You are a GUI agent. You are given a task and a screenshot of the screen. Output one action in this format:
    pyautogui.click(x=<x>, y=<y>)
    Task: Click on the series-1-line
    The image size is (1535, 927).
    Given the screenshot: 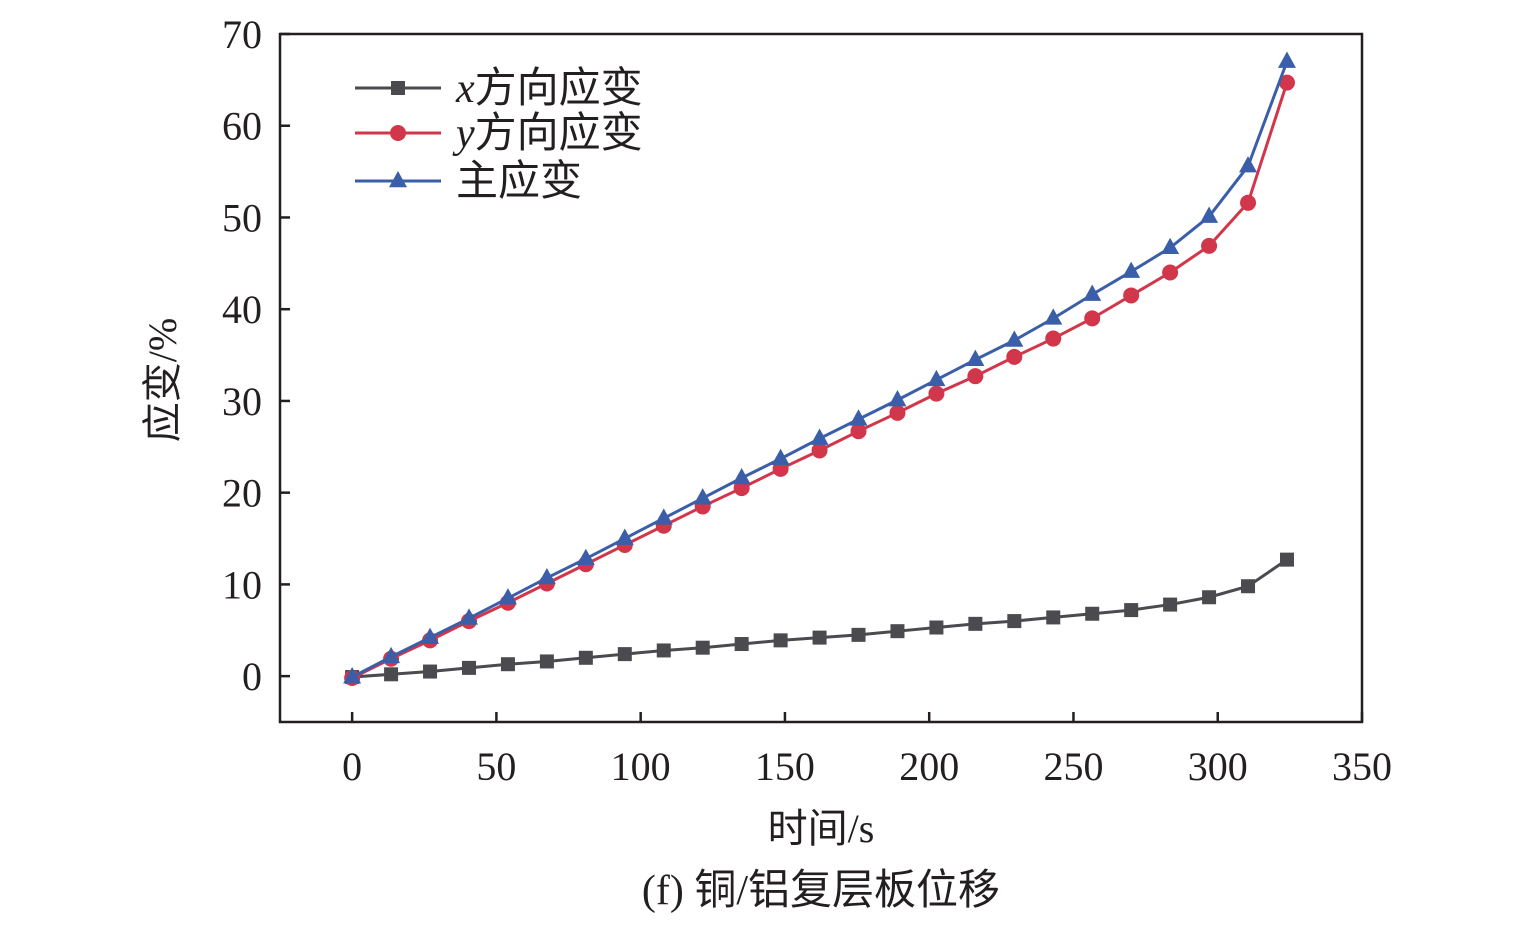 What is the action you would take?
    pyautogui.click(x=820, y=618)
    